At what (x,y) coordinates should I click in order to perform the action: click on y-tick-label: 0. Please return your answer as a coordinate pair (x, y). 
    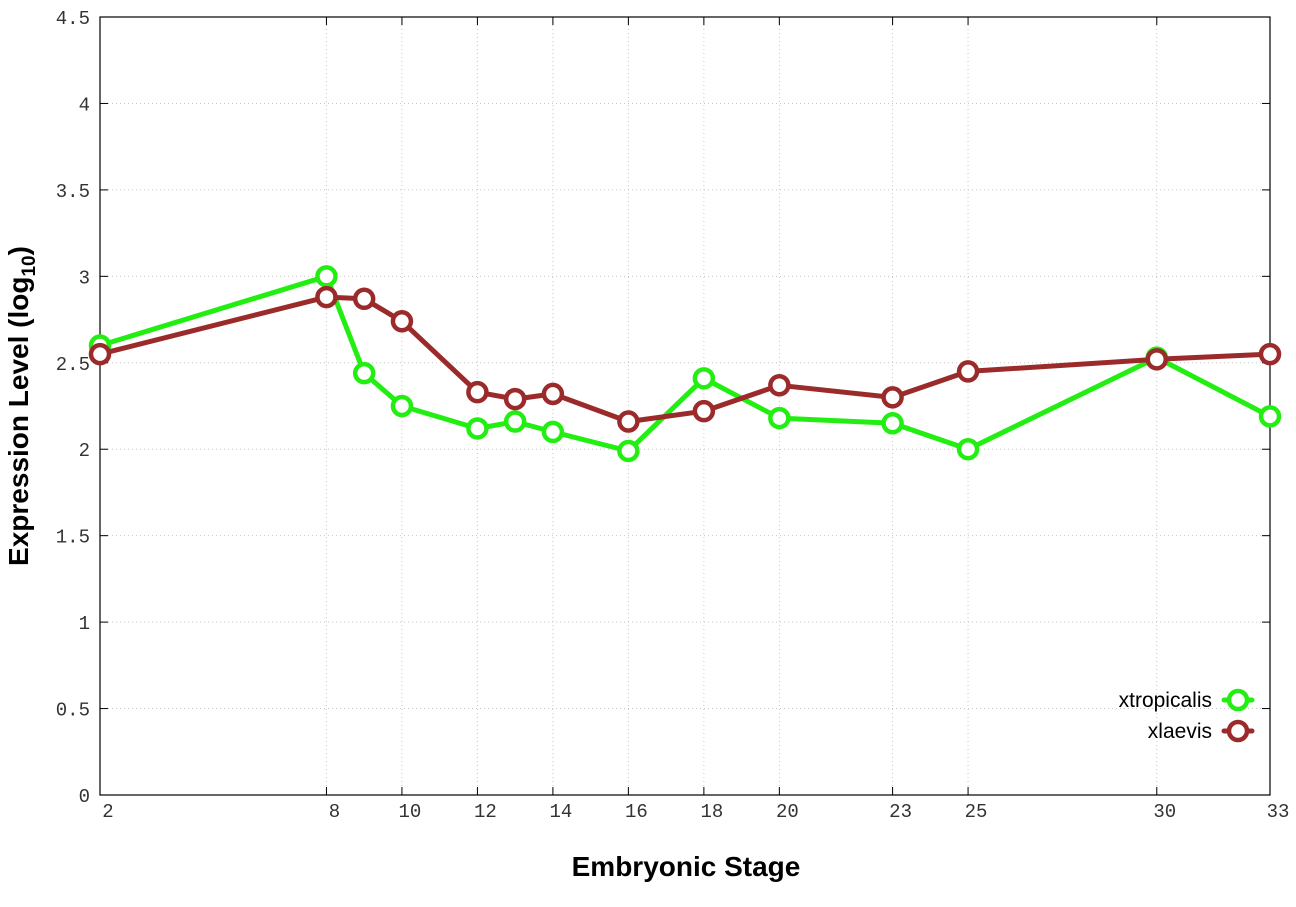
    Looking at the image, I should click on (84, 797).